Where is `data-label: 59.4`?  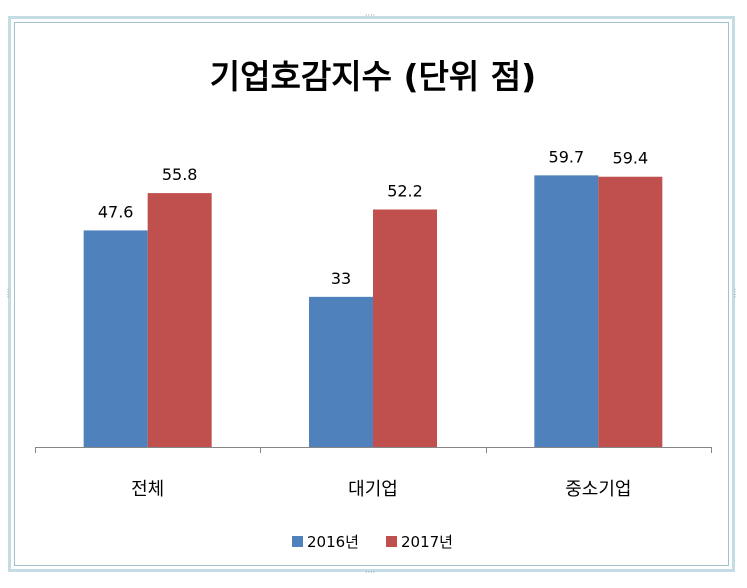 data-label: 59.4 is located at coordinates (631, 158).